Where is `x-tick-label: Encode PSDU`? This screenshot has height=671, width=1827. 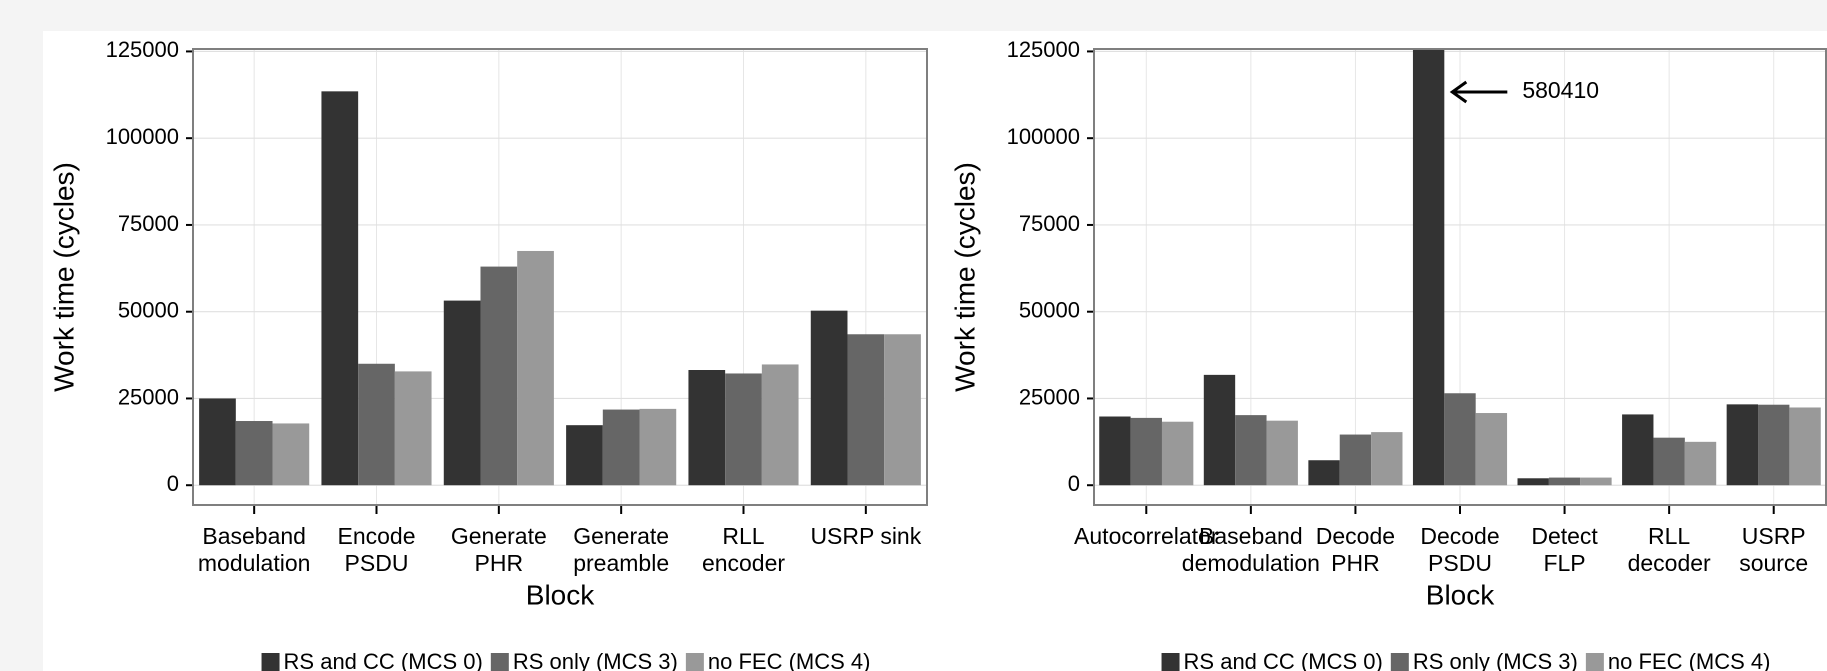 x-tick-label: Encode PSDU is located at coordinates (376, 549).